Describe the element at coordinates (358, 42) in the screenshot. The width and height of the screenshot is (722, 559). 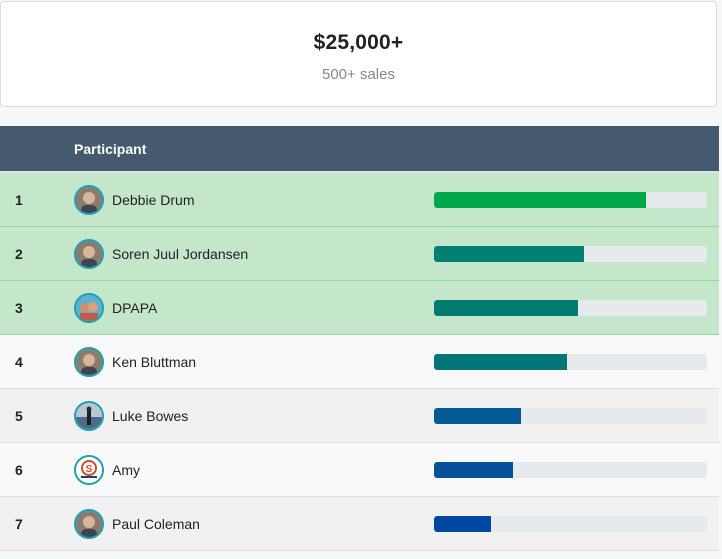
I see `sales-amount: $25,000+` at that location.